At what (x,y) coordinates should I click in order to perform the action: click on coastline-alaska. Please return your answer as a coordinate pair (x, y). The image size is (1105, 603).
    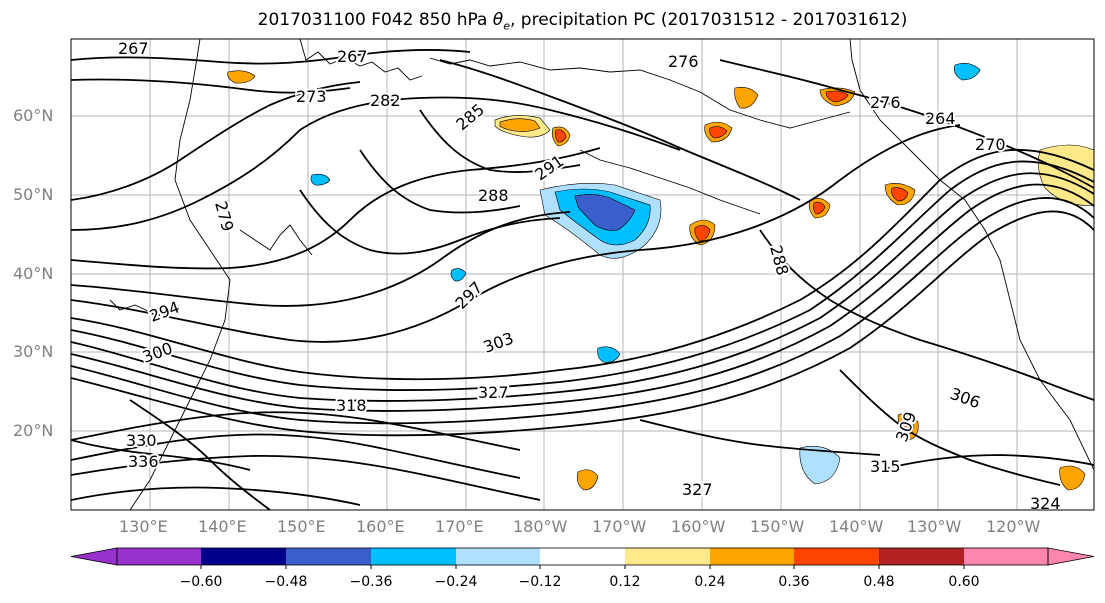
    Looking at the image, I should click on (640, 93).